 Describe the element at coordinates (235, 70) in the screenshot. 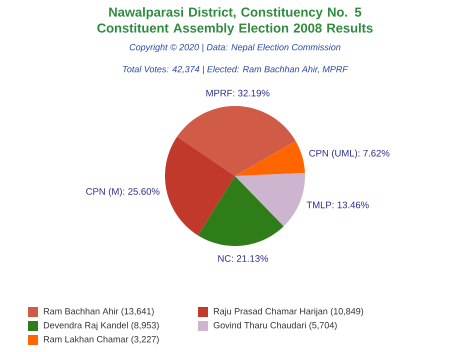

I see `text: Total Votes: 42,374 | Elected: Ram Bachhan Ahir, MPRF` at that location.